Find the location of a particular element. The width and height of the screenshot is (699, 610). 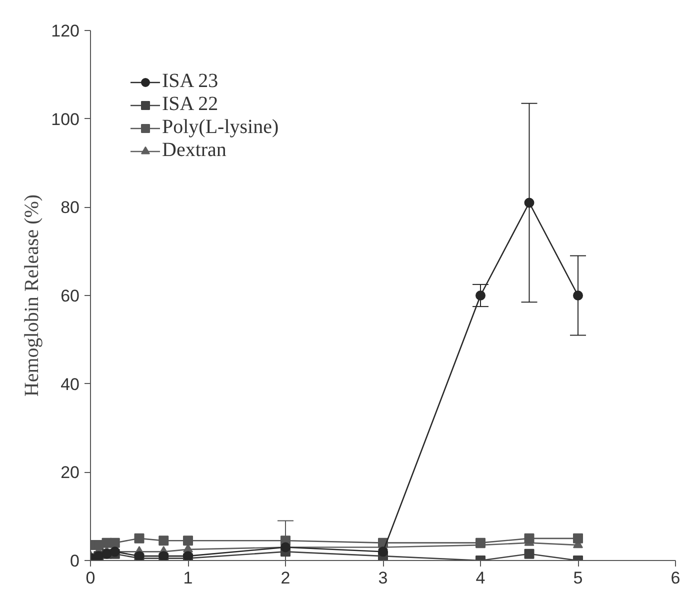

y-tick-label: 120 is located at coordinates (65, 31).